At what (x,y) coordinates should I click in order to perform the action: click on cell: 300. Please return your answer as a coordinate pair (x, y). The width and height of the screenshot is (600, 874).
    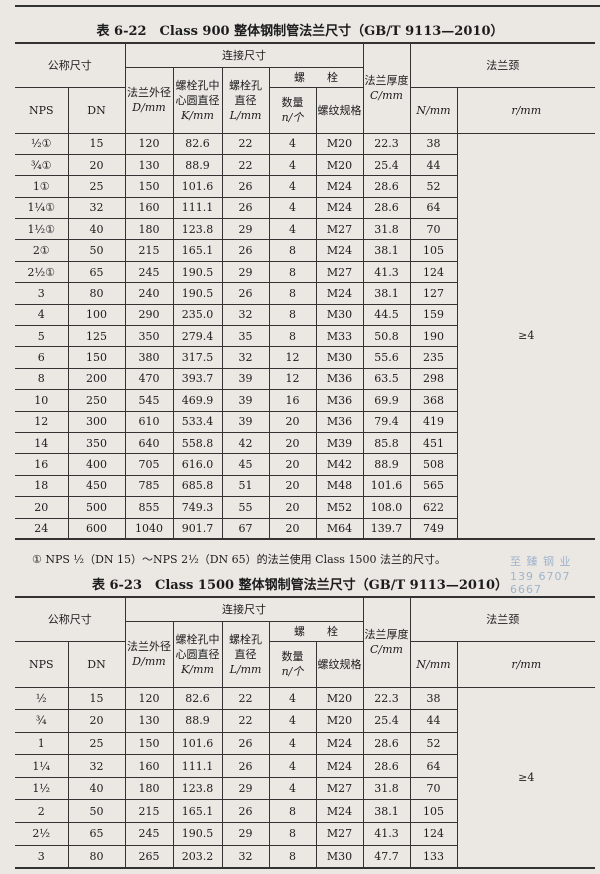
    Looking at the image, I should click on (96, 421).